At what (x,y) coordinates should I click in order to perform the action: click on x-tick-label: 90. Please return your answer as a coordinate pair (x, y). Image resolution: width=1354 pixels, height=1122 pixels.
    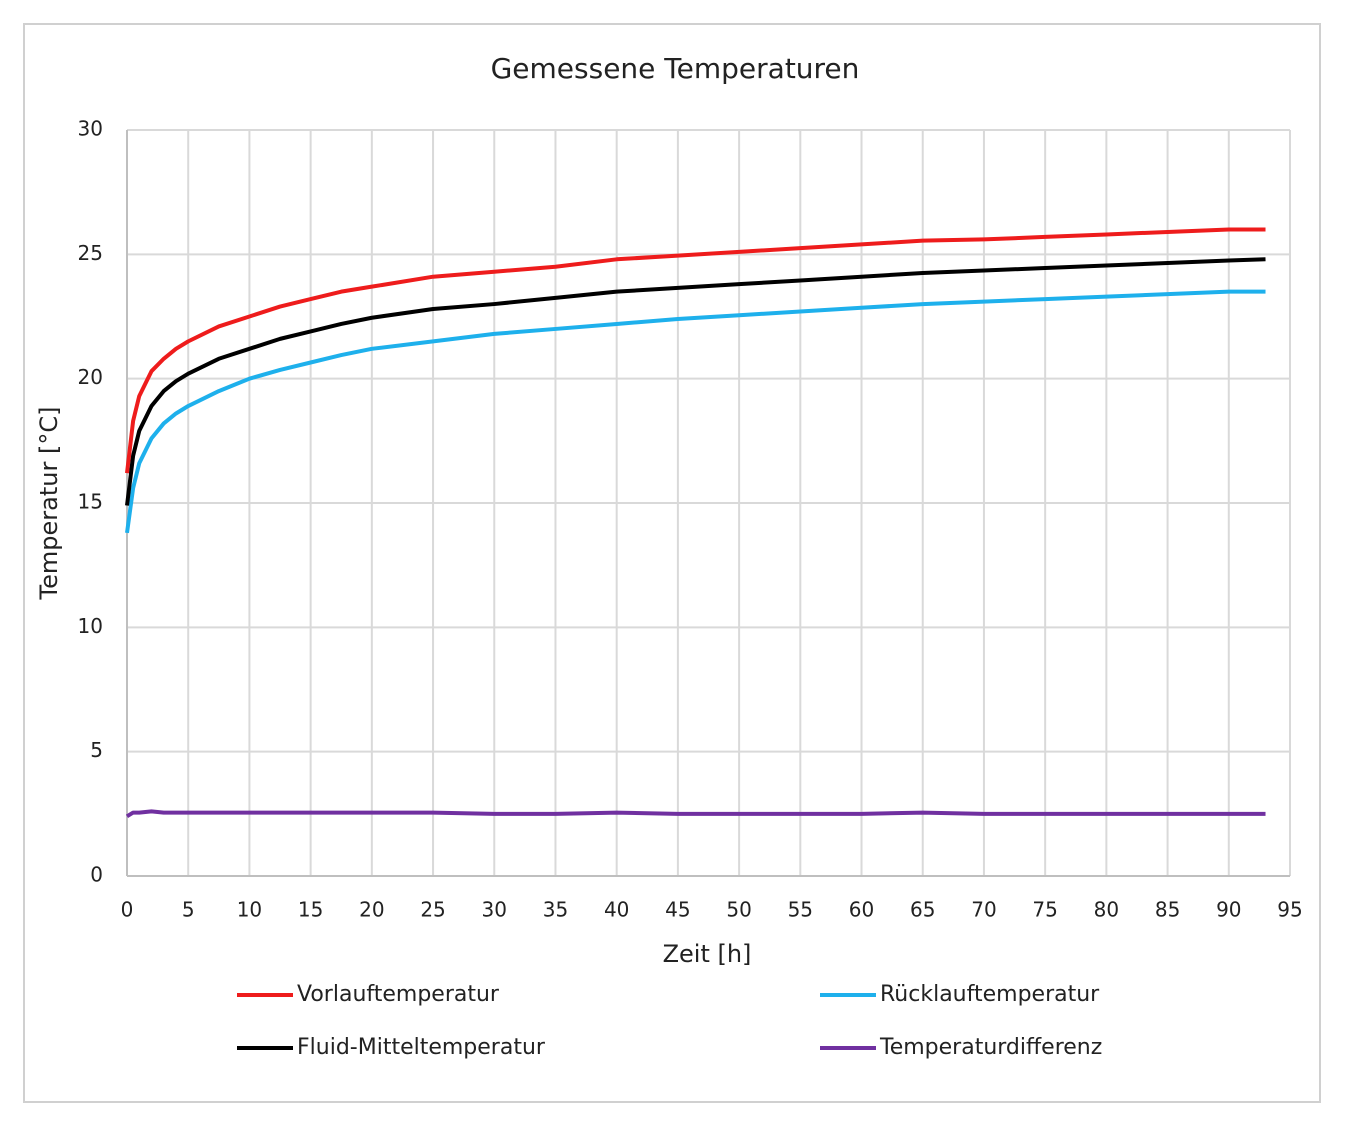
    Looking at the image, I should click on (1228, 910).